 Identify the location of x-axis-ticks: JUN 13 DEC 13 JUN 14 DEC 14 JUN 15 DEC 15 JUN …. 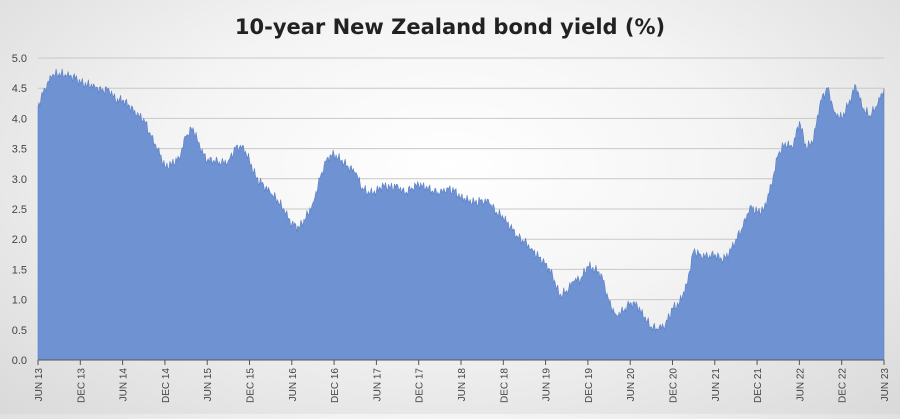
(462, 381).